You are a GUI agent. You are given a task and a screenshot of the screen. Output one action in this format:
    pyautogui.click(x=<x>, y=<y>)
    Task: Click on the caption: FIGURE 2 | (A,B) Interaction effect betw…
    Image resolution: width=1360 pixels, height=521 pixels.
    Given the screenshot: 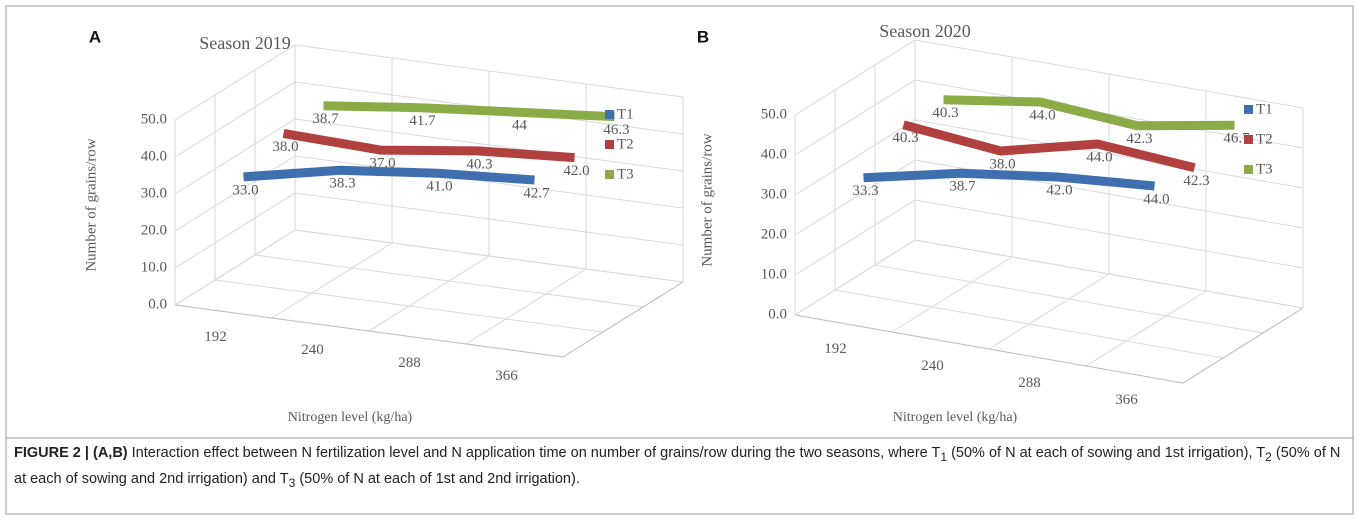 What is the action you would take?
    pyautogui.click(x=681, y=468)
    